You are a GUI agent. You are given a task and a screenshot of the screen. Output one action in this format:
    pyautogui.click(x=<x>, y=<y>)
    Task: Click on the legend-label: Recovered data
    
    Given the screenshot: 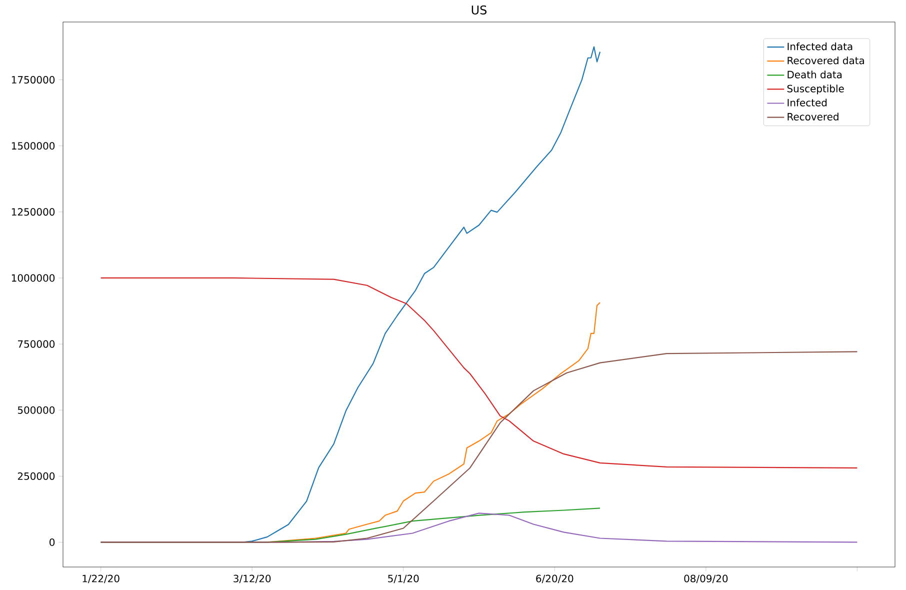 What is the action you would take?
    pyautogui.click(x=826, y=60)
    